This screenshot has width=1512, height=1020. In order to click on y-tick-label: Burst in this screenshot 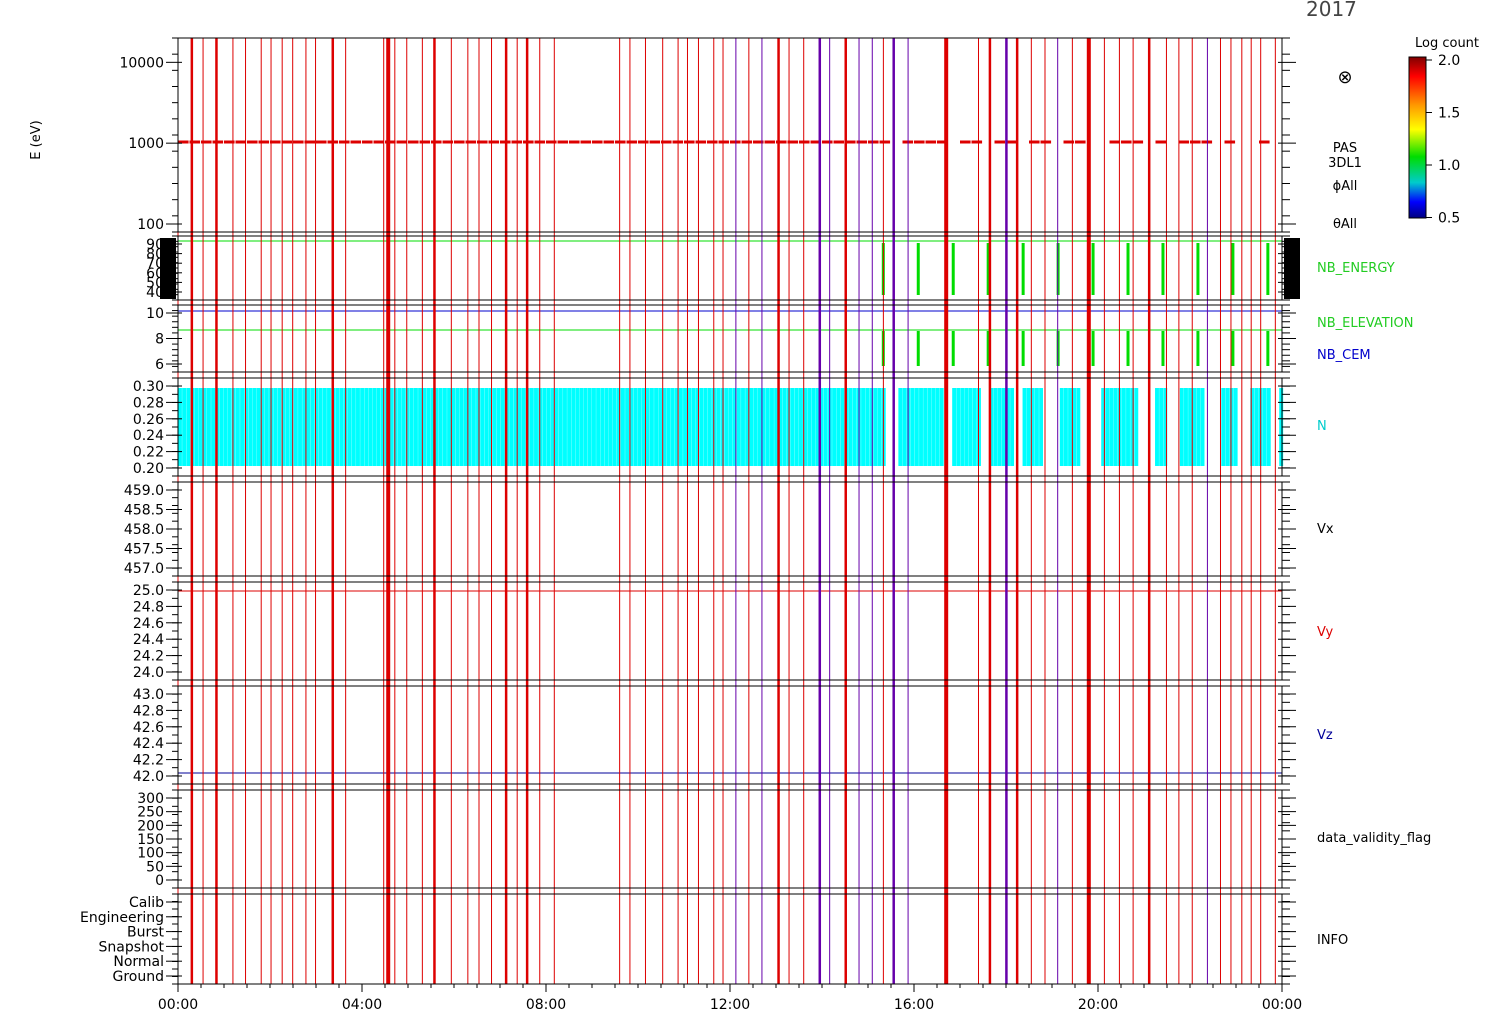, I will do `click(146, 933)`.